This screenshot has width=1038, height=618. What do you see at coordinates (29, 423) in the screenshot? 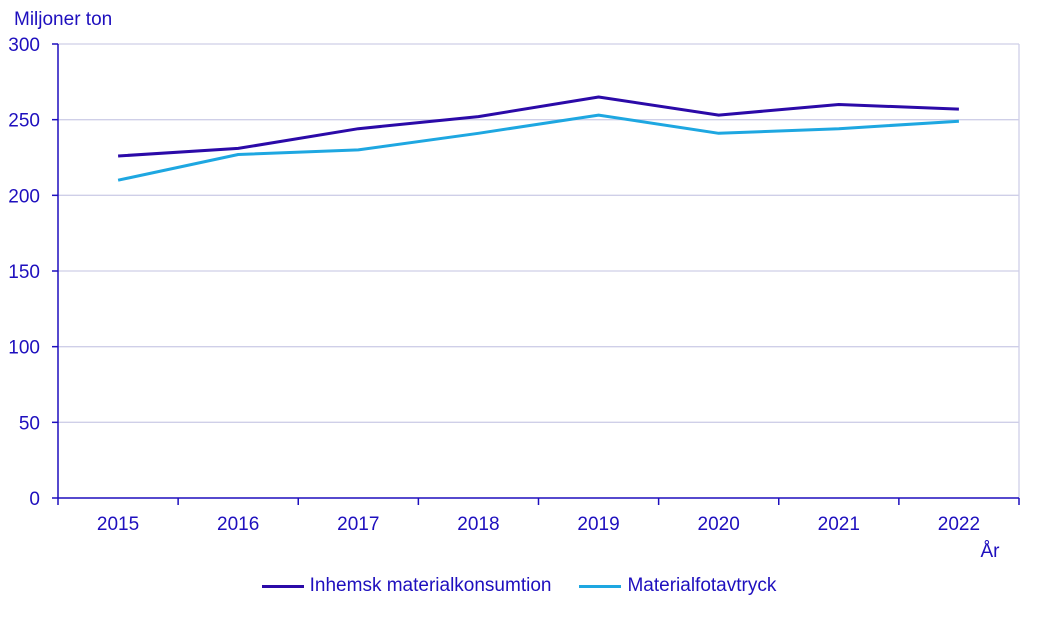
I see `y-tick-label-50: 50` at bounding box center [29, 423].